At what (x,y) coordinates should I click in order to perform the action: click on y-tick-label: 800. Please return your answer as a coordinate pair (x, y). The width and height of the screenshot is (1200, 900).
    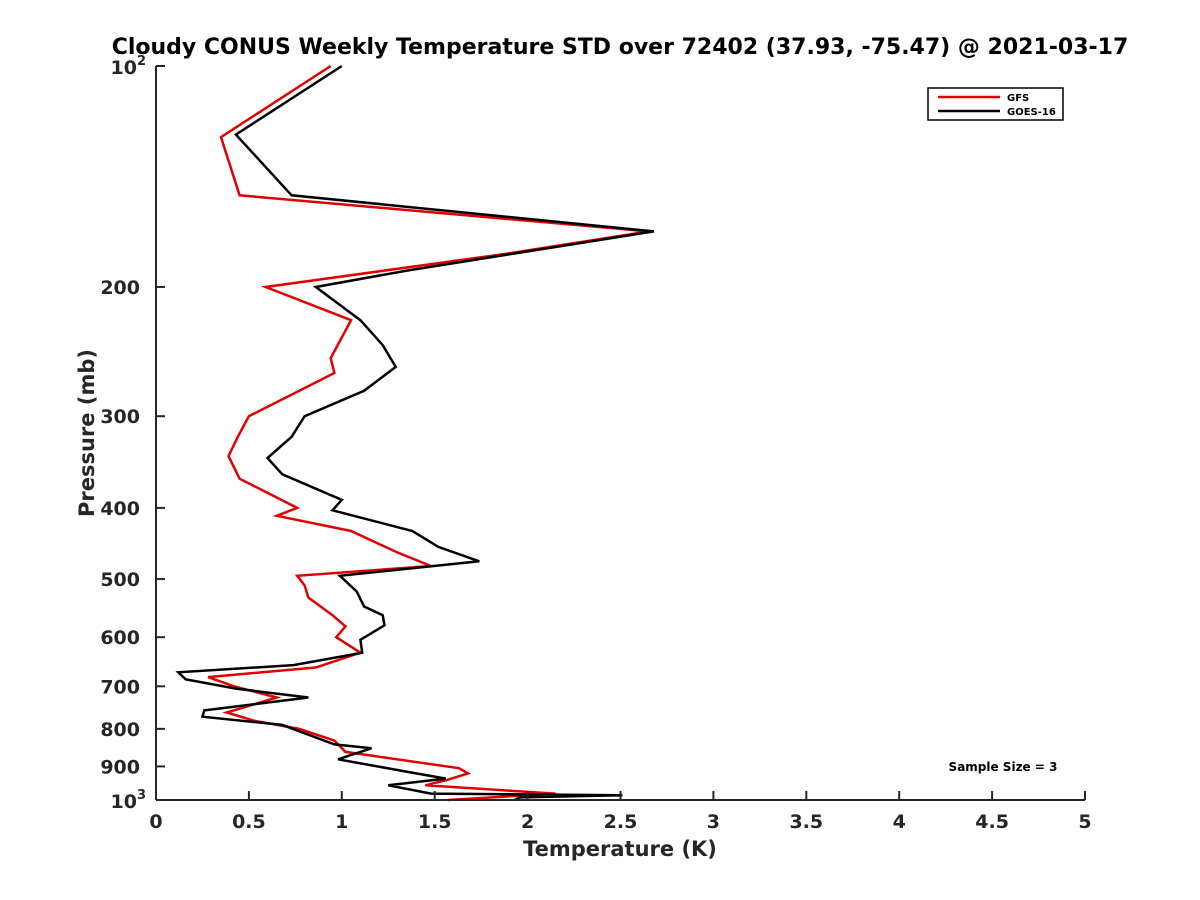
    Looking at the image, I should click on (120, 730).